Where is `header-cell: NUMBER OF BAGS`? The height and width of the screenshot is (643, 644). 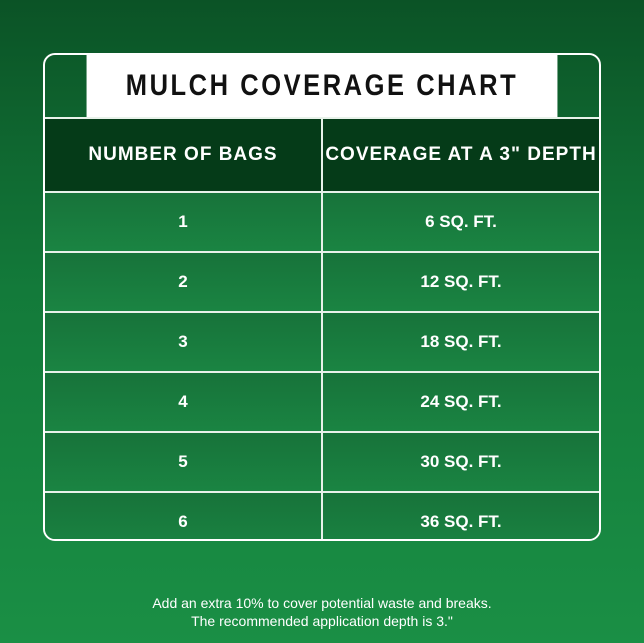
header-cell: NUMBER OF BAGS is located at coordinates (183, 154).